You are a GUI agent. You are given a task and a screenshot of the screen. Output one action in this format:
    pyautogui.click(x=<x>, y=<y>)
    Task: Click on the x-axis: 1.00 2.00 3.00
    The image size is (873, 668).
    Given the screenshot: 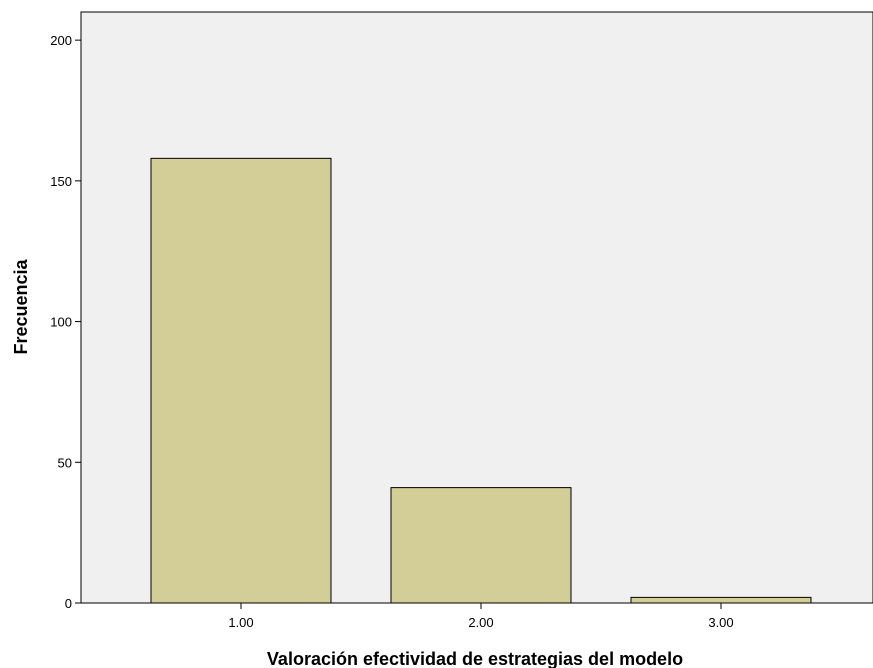 What is the action you would take?
    pyautogui.click(x=481, y=616)
    